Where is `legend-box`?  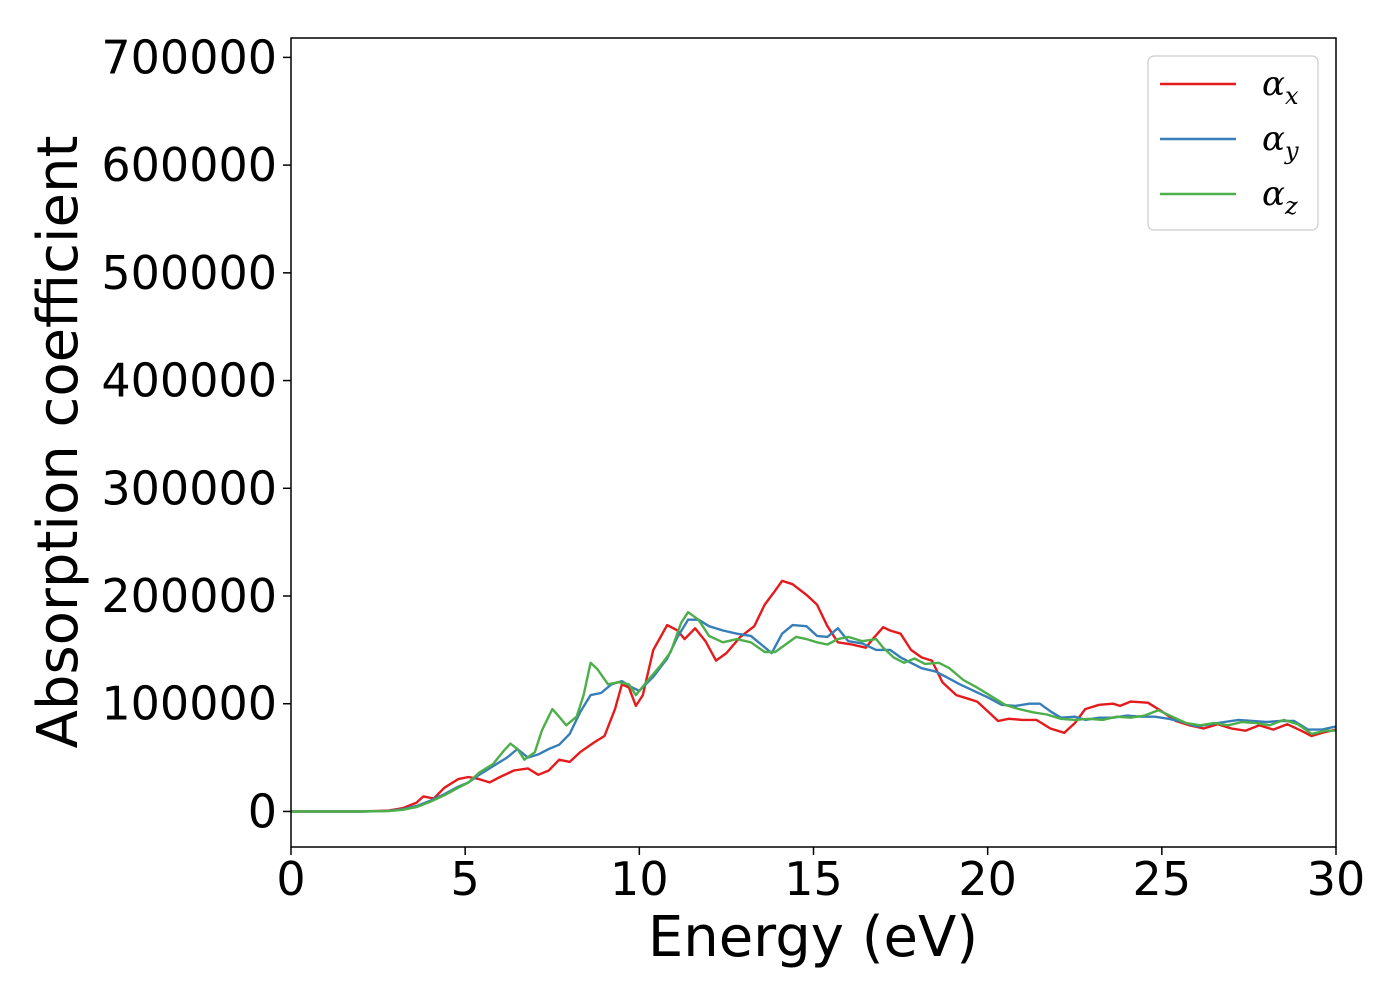 legend-box is located at coordinates (1233, 143).